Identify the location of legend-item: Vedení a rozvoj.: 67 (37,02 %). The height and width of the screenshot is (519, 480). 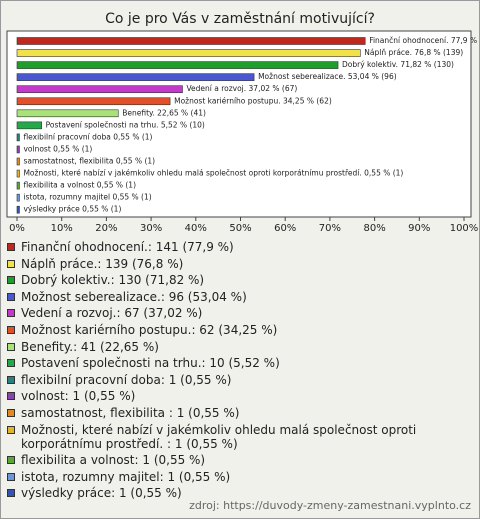
(227, 313).